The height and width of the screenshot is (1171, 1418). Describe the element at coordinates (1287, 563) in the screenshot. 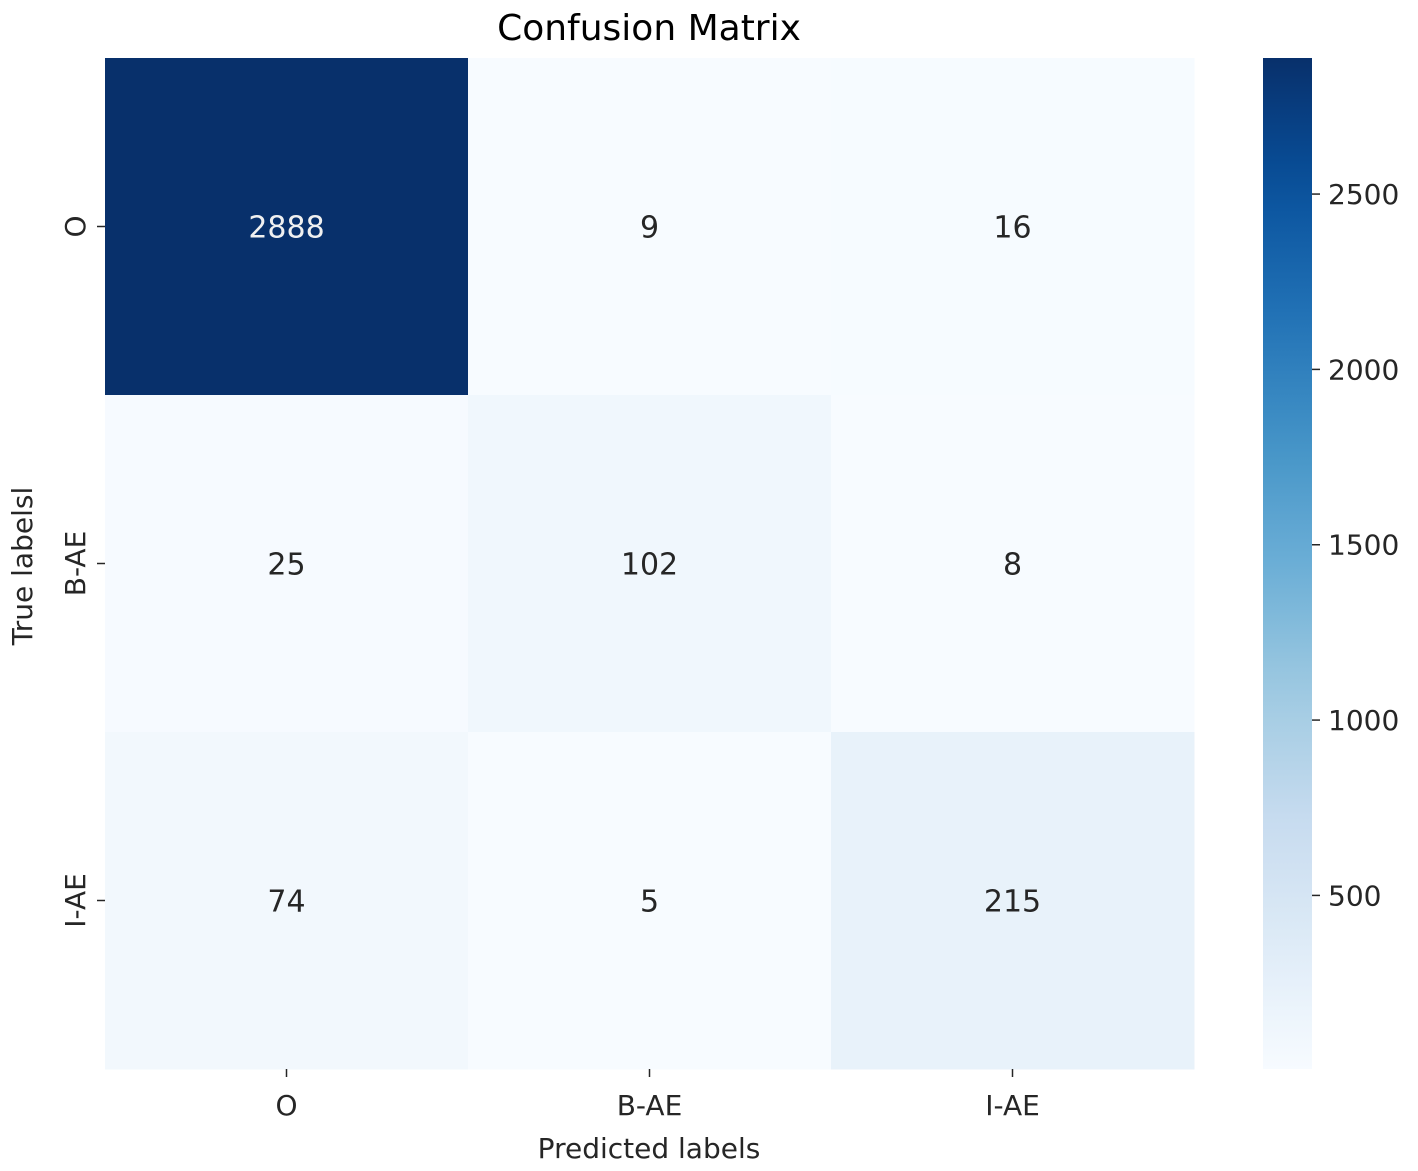

I see `colorbar` at that location.